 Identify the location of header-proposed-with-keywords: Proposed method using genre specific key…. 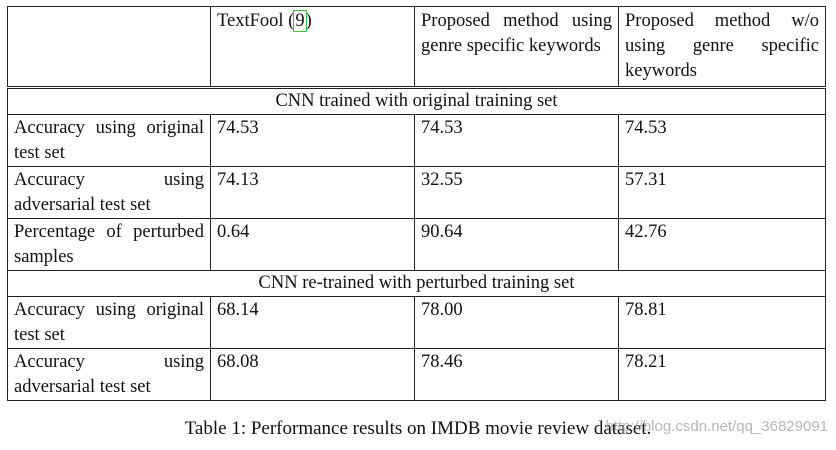
(516, 47).